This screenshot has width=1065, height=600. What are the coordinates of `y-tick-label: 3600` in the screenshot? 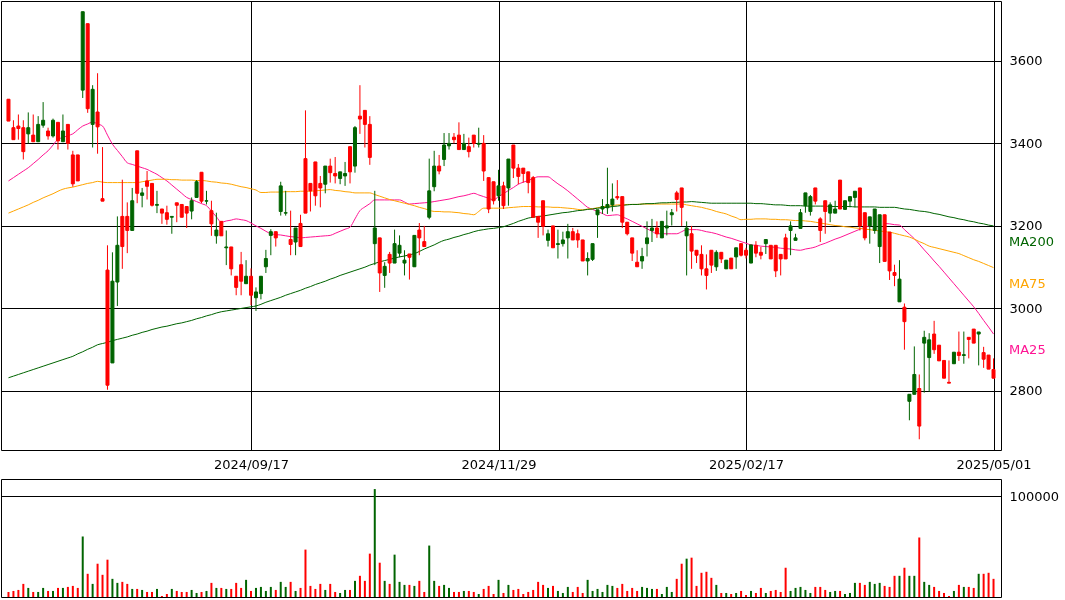 It's located at (1026, 61).